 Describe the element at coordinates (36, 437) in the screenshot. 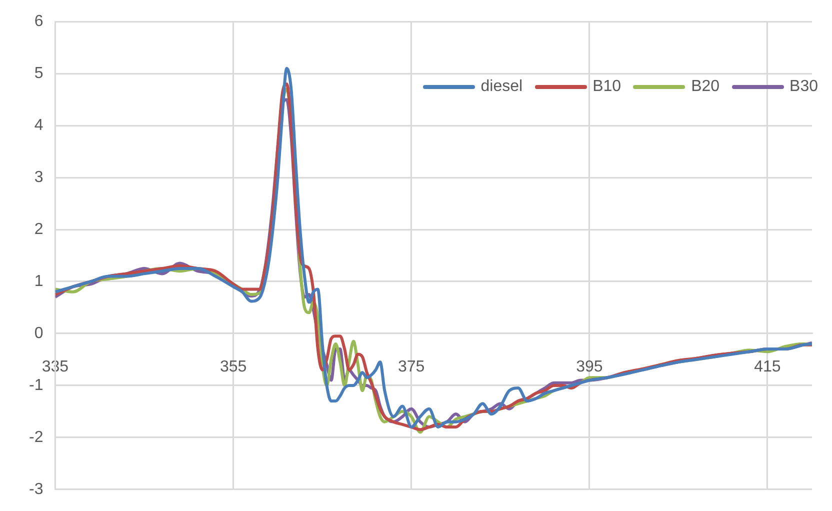

I see `y-tick-label: -2` at that location.